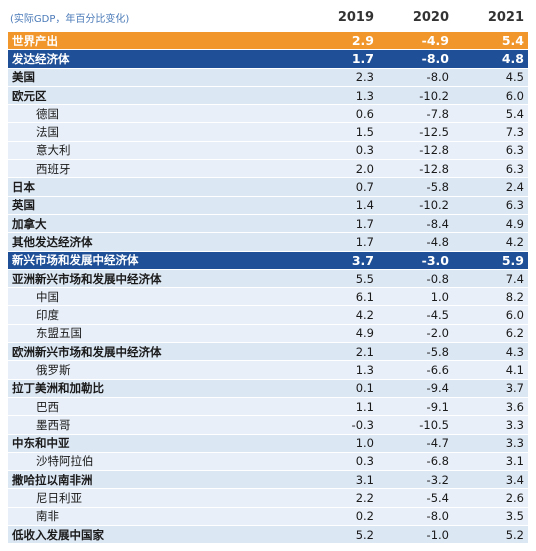 The height and width of the screenshot is (551, 536). Describe the element at coordinates (268, 151) in the screenshot. I see `table-row: 意大利 0.3 -12.8 6.3` at that location.